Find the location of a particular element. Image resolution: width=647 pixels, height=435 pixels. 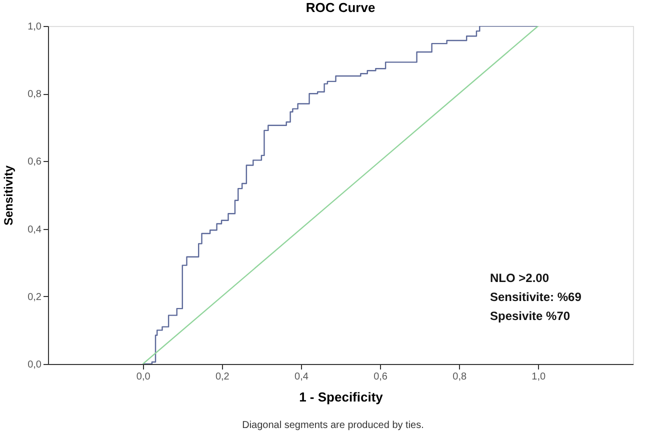

x-tick-label: 0,6 is located at coordinates (381, 377).